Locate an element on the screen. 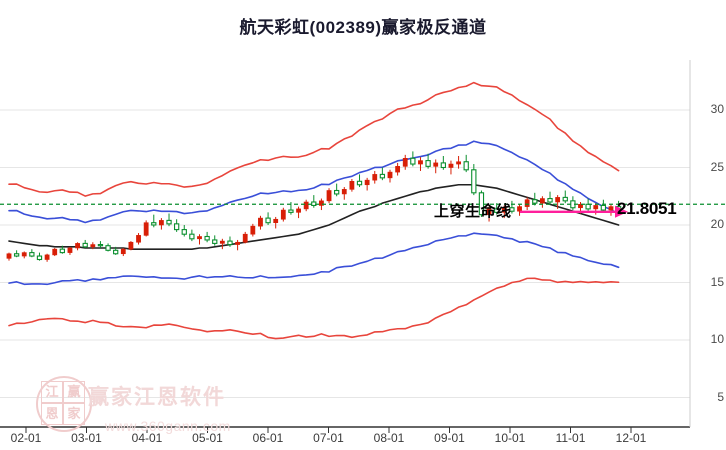 This screenshot has height=450, width=726. y-axis-tick: 10 is located at coordinates (717, 339).